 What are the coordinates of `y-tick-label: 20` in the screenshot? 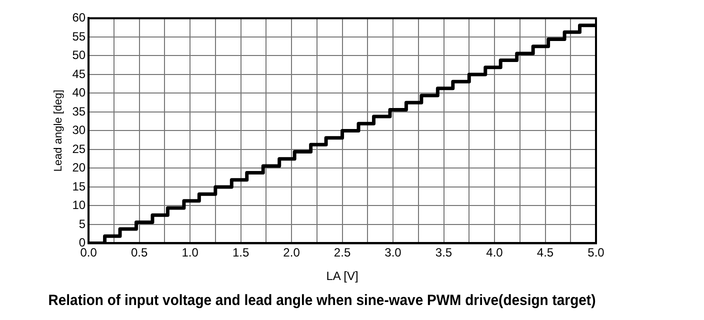 It's located at (79, 167).